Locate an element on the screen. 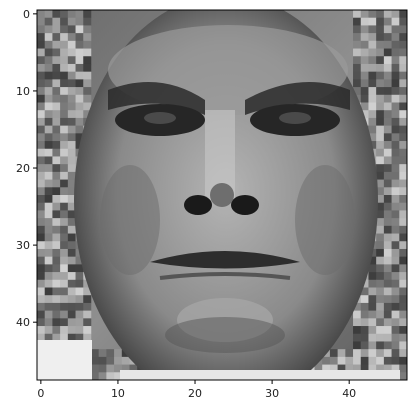  y-tick-label: 20 is located at coordinates (23, 168).